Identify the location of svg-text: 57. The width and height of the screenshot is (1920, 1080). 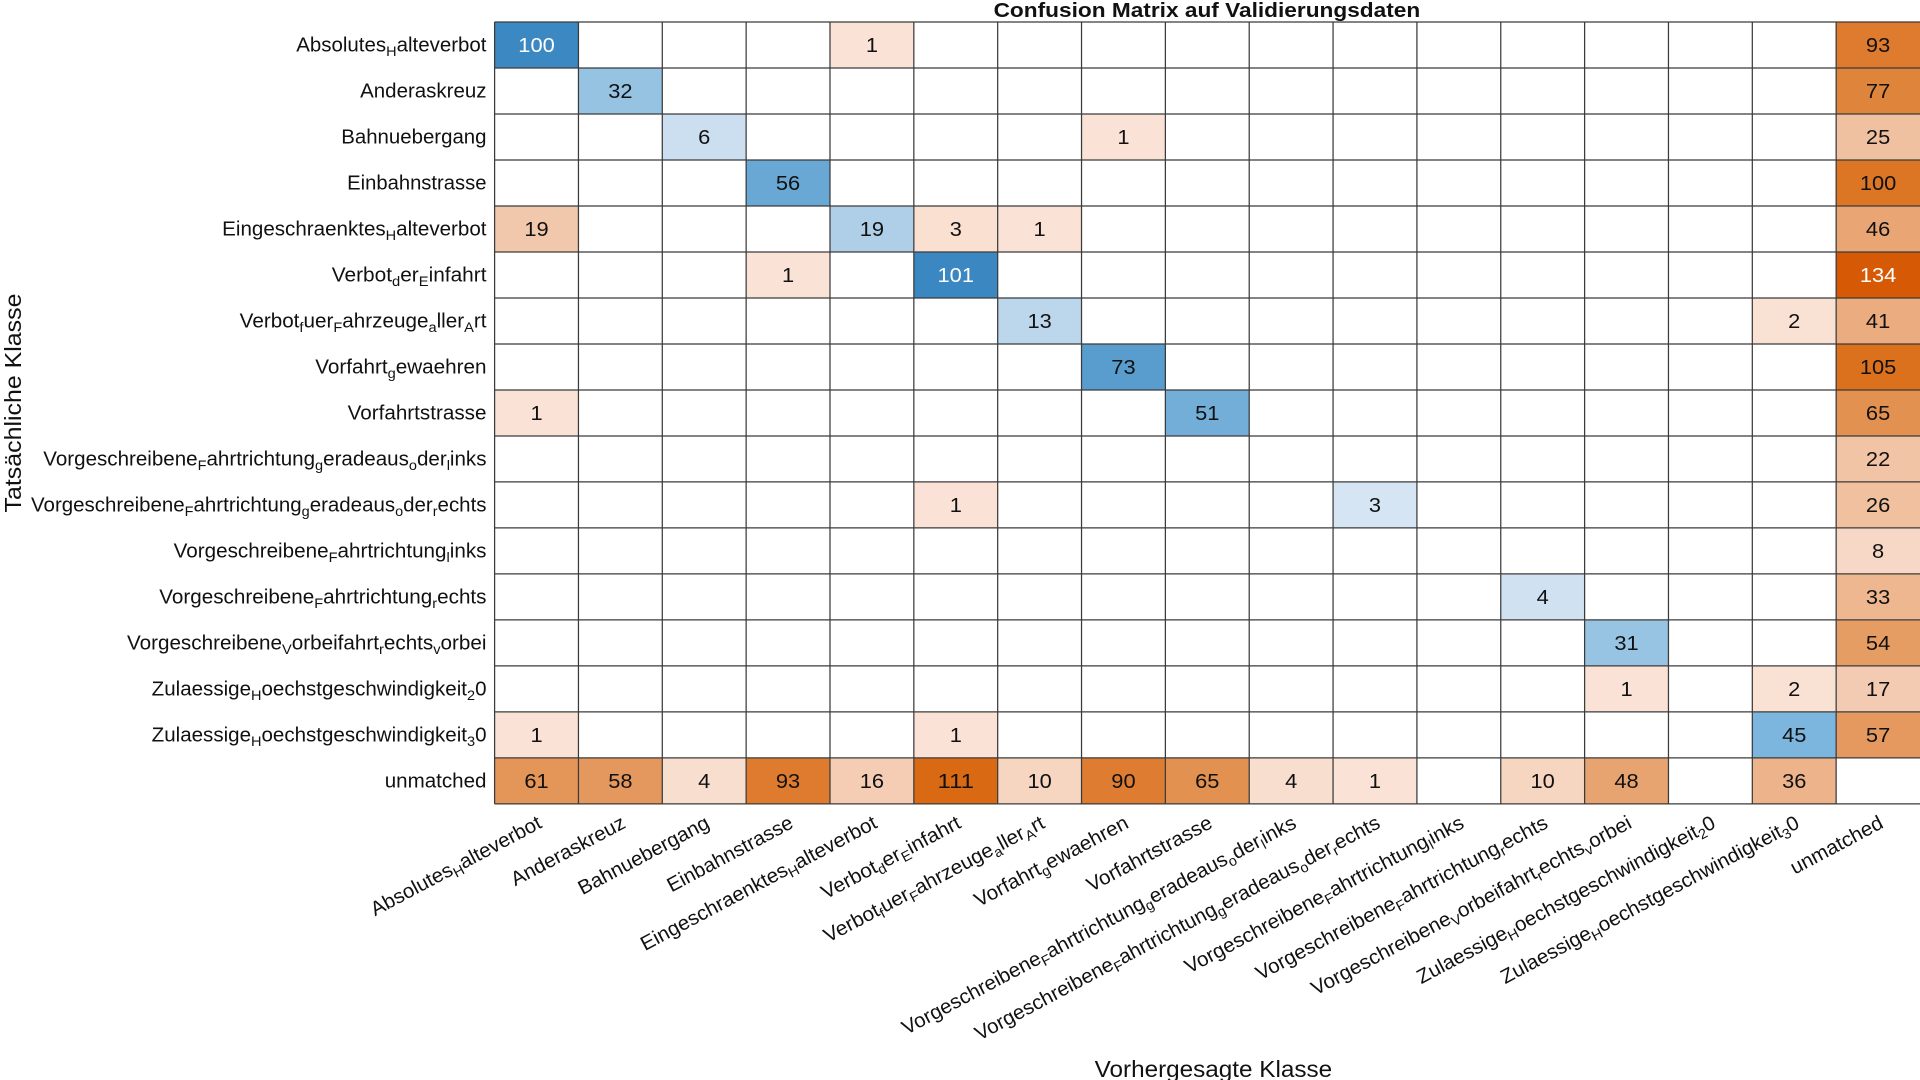
(1878, 736).